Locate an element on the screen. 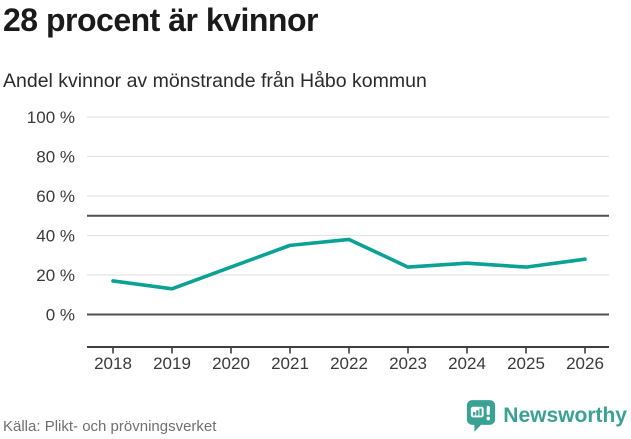  brand-name: Newsworthy is located at coordinates (565, 415).